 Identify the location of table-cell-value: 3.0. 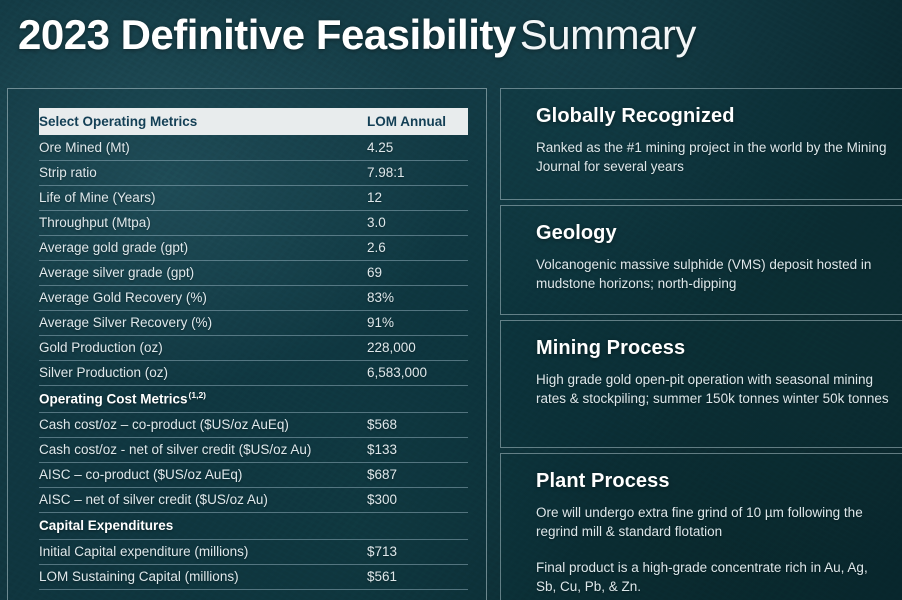
(417, 223).